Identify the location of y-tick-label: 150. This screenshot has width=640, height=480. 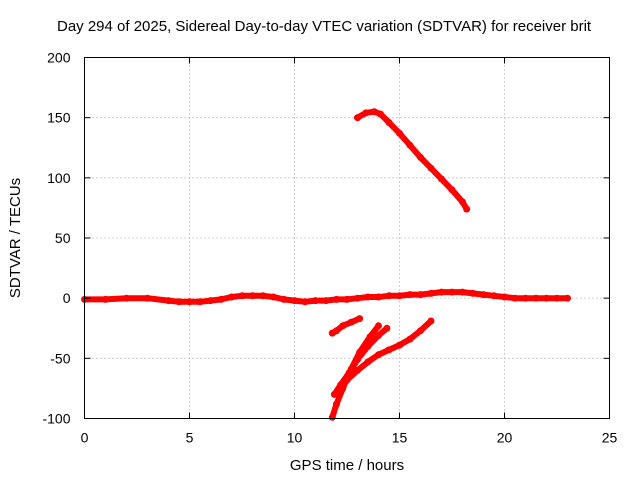
(59, 118).